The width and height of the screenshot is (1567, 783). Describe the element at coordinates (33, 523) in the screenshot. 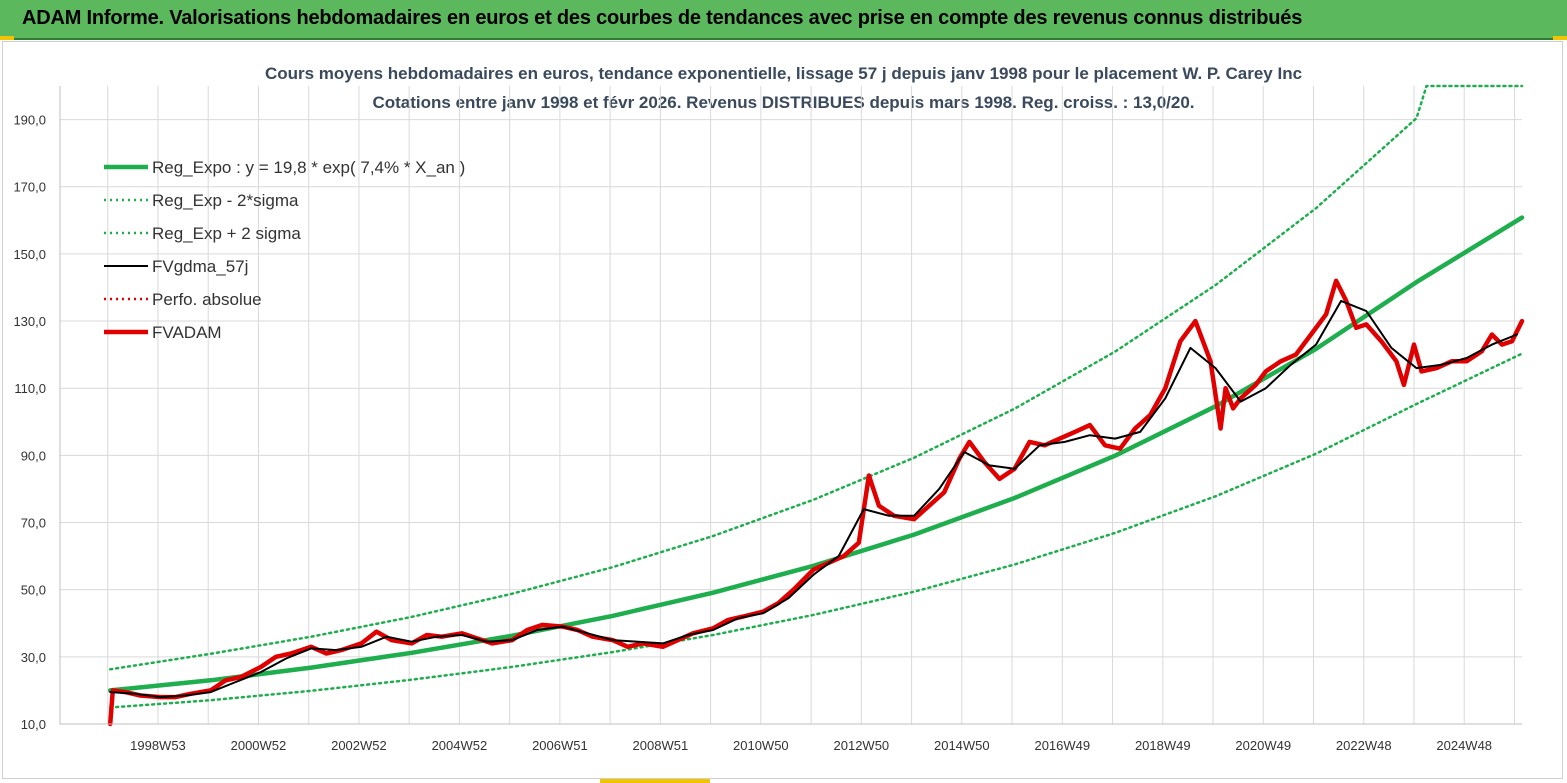

I see `y-tick-label: 70,0` at that location.